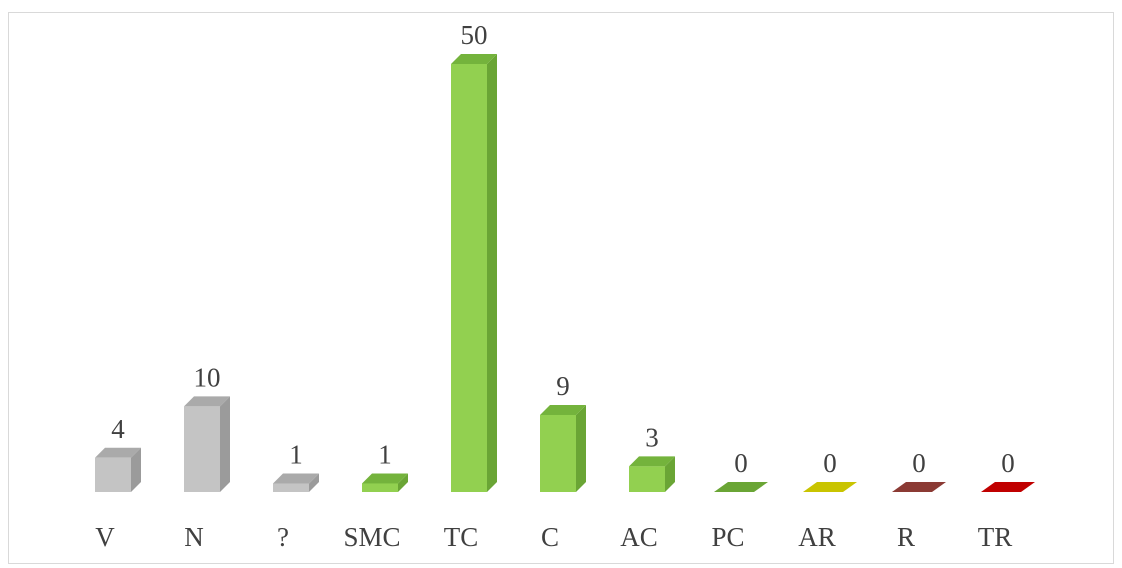 The width and height of the screenshot is (1122, 568). I want to click on bar-tr, so click(1008, 487).